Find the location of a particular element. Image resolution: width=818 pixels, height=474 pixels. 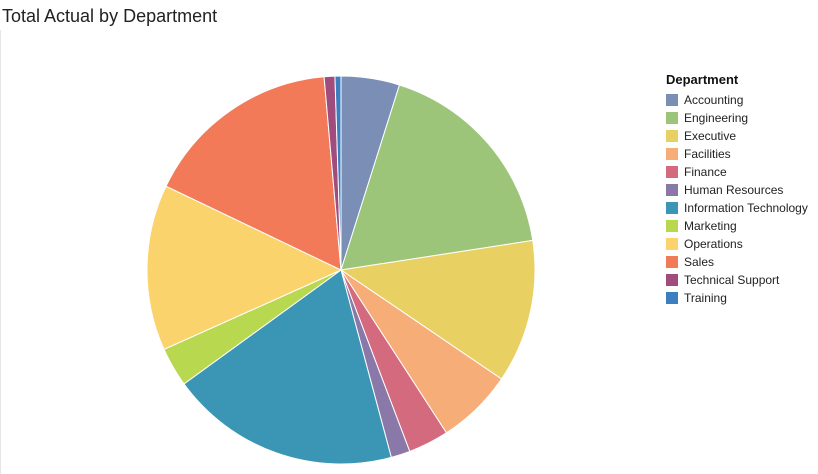

pie-slice-information-technology is located at coordinates (287, 367).